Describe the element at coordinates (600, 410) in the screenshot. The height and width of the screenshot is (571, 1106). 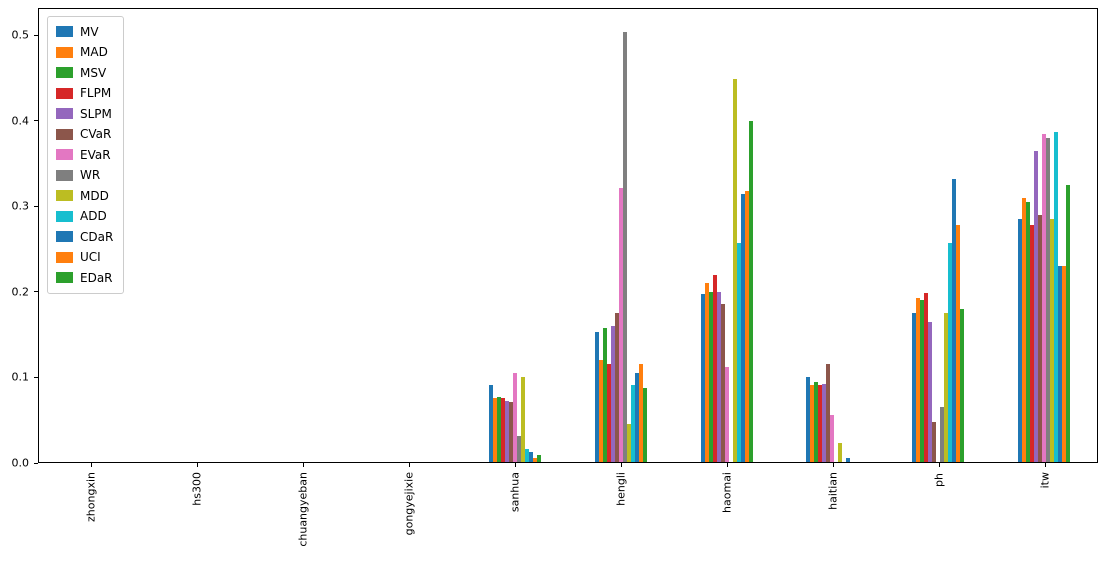
I see `bar-MAD-hengli` at that location.